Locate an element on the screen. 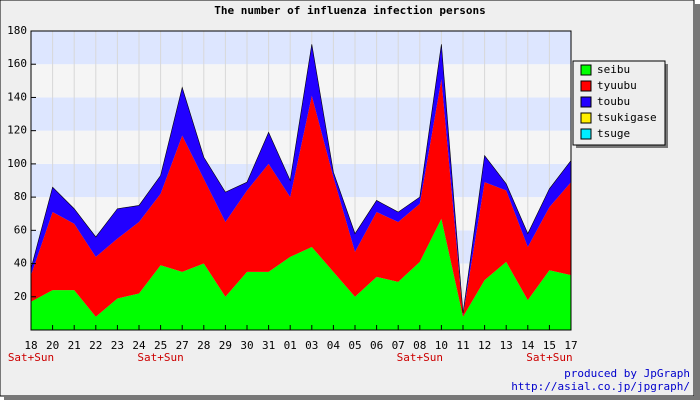 This screenshot has height=404, width=700. y-tick-label: 40 is located at coordinates (20, 263).